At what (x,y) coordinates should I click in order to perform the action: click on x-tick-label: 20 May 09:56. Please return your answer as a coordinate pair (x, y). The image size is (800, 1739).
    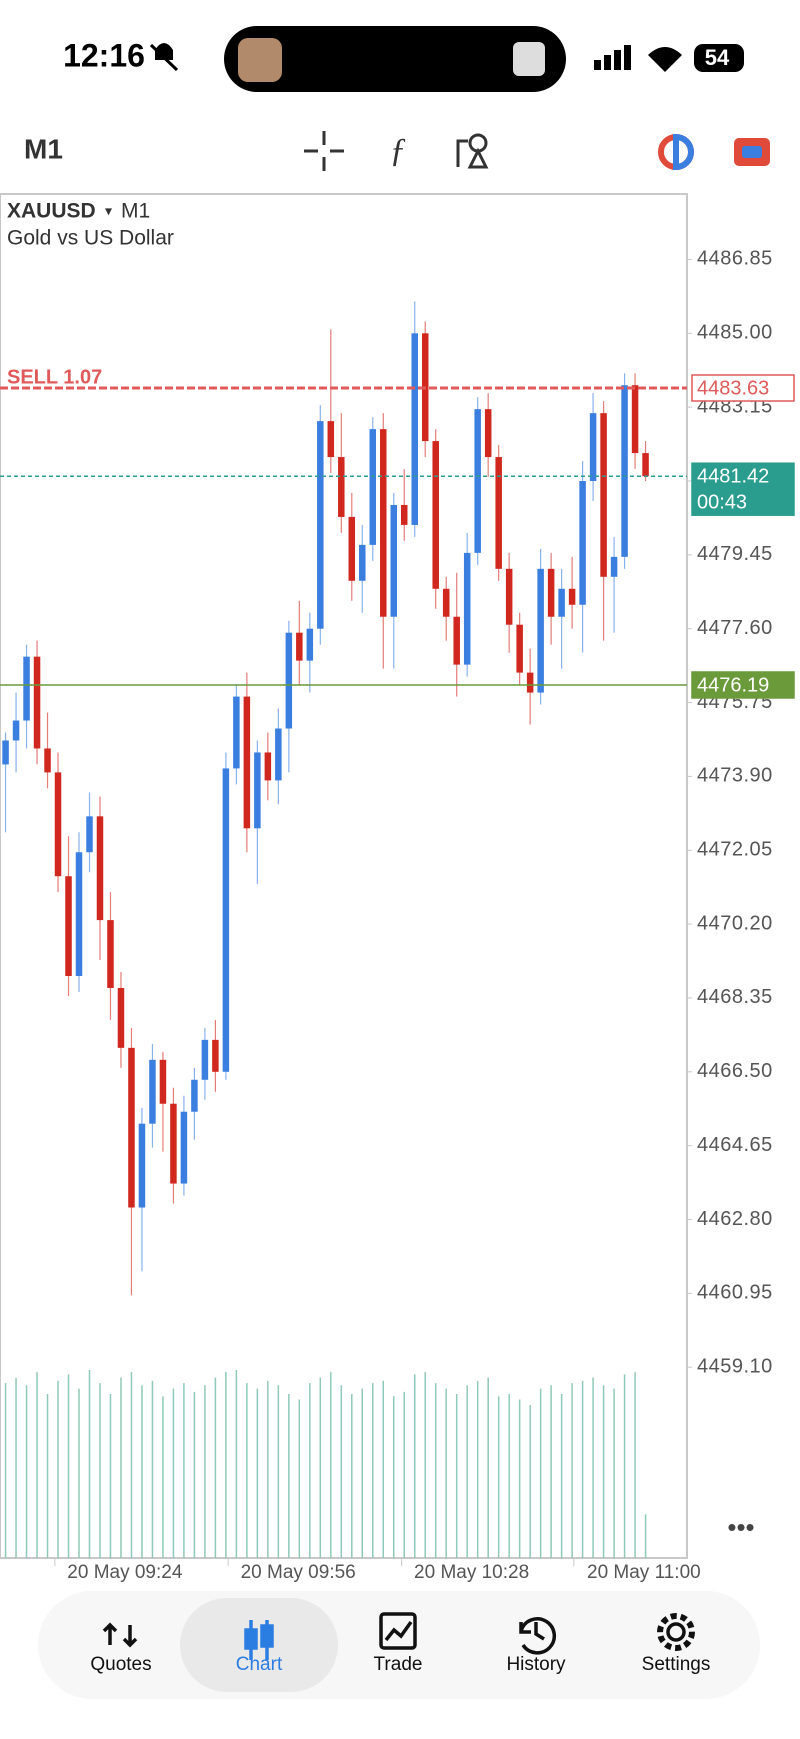
    Looking at the image, I should click on (298, 1572).